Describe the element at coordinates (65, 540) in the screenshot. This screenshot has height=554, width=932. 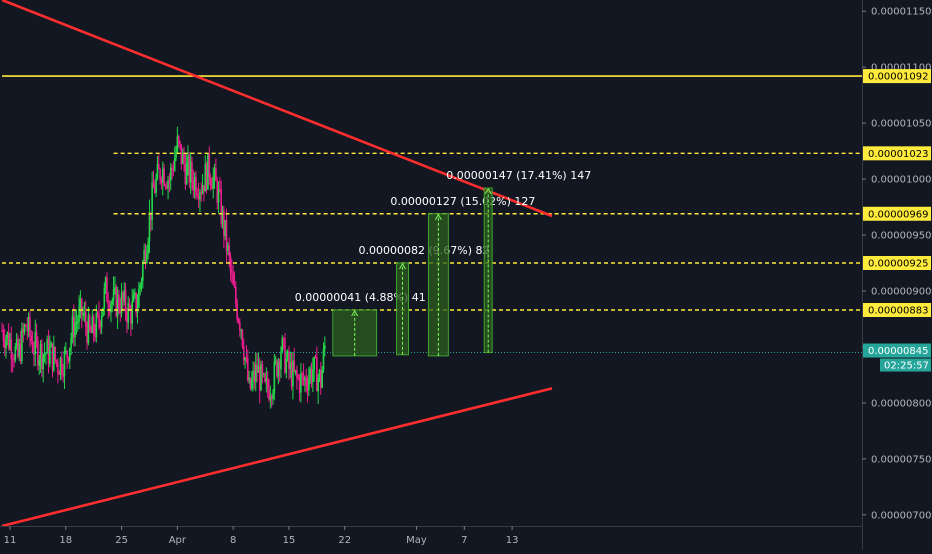
I see `x-tick-label: 18` at that location.